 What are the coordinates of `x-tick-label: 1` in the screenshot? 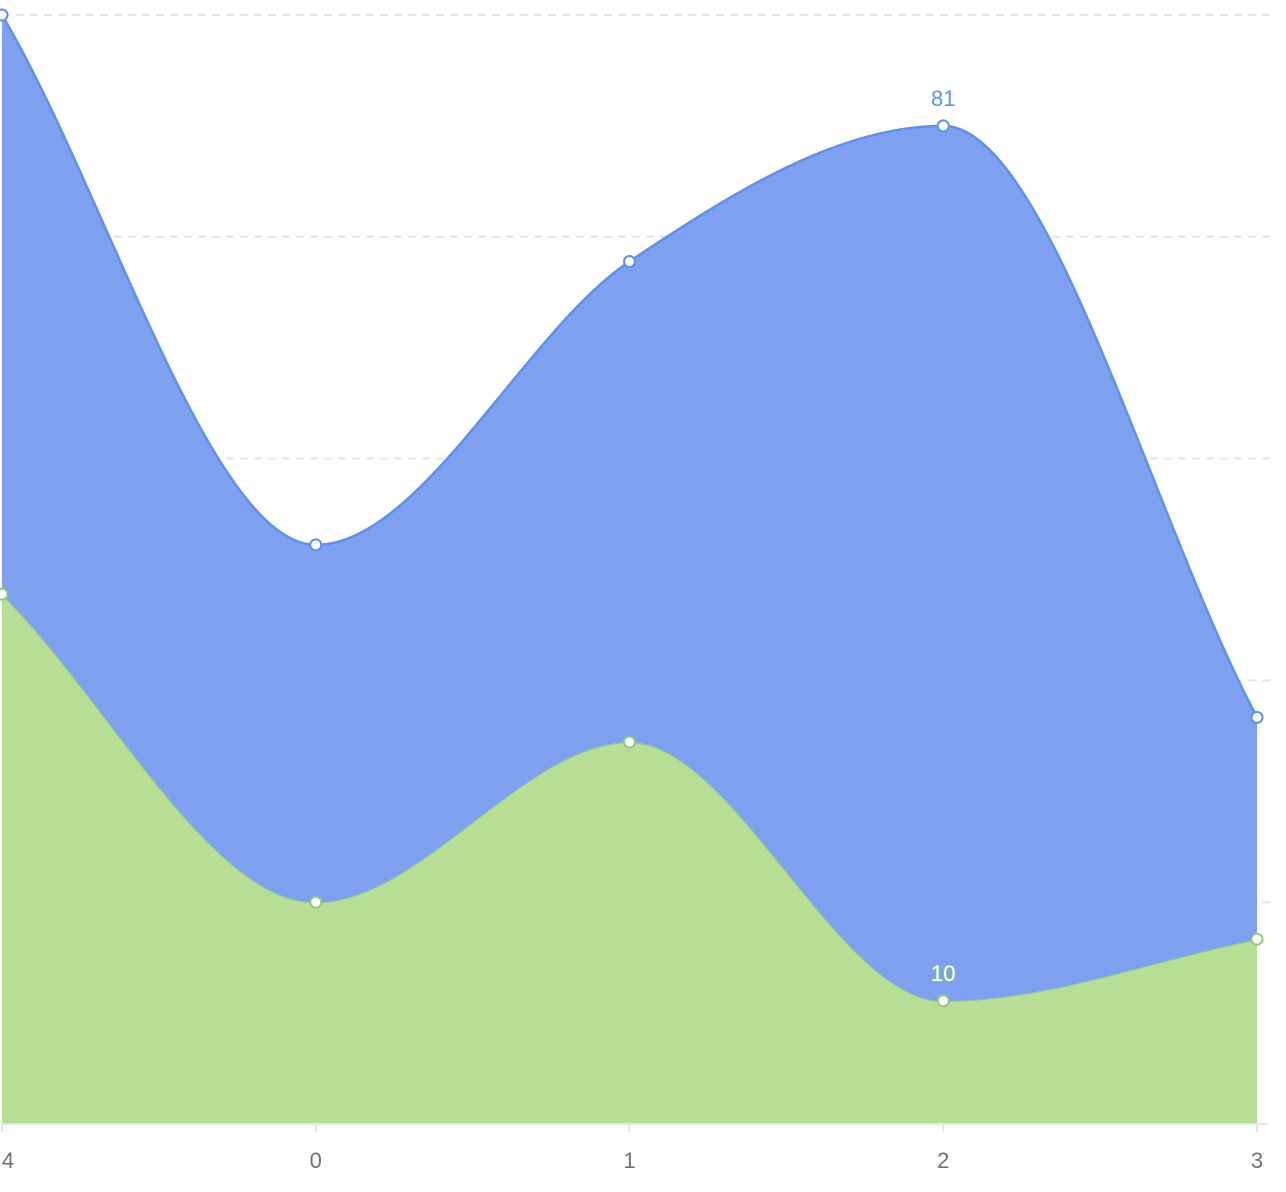 It's located at (629, 1160).